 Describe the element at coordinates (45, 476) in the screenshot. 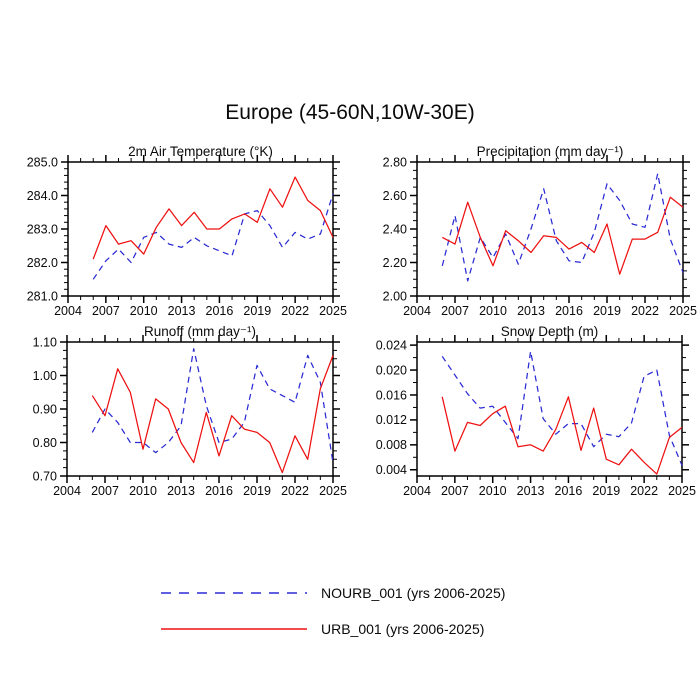

I see `y-tick-label: 0.70` at that location.